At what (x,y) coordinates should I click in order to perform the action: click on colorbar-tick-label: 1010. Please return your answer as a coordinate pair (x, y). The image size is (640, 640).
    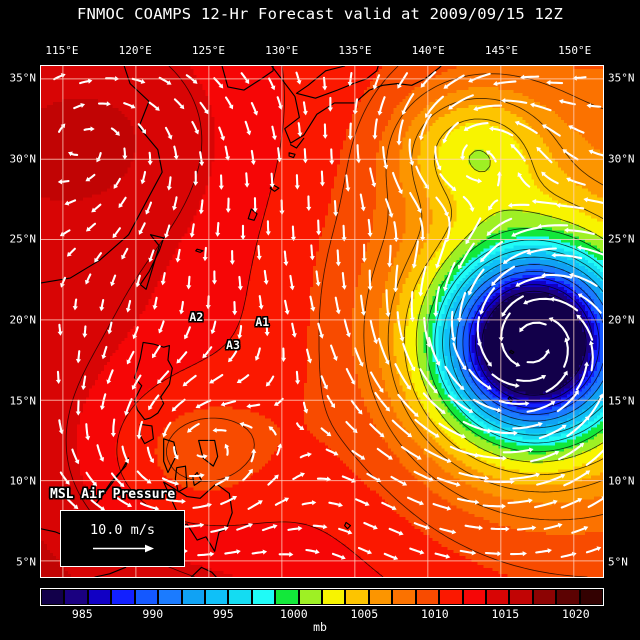
    Looking at the image, I should click on (434, 614).